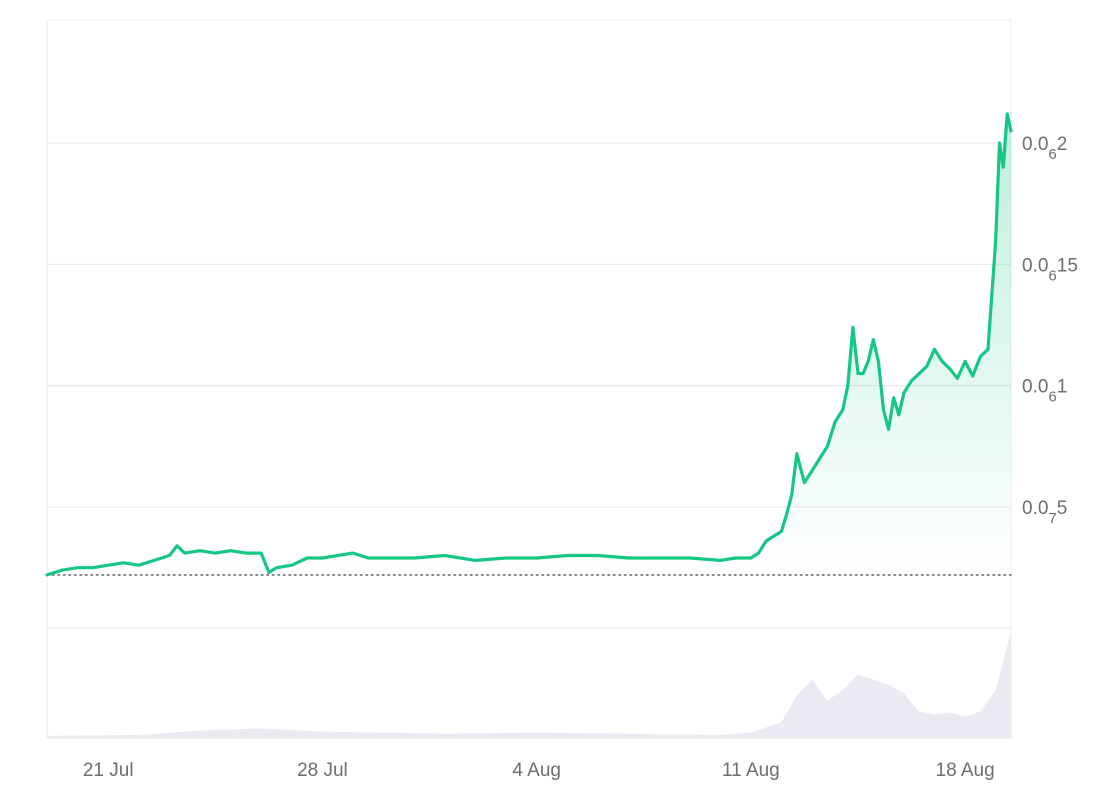  What do you see at coordinates (322, 770) in the screenshot?
I see `x-tick-label: 28 Jul` at bounding box center [322, 770].